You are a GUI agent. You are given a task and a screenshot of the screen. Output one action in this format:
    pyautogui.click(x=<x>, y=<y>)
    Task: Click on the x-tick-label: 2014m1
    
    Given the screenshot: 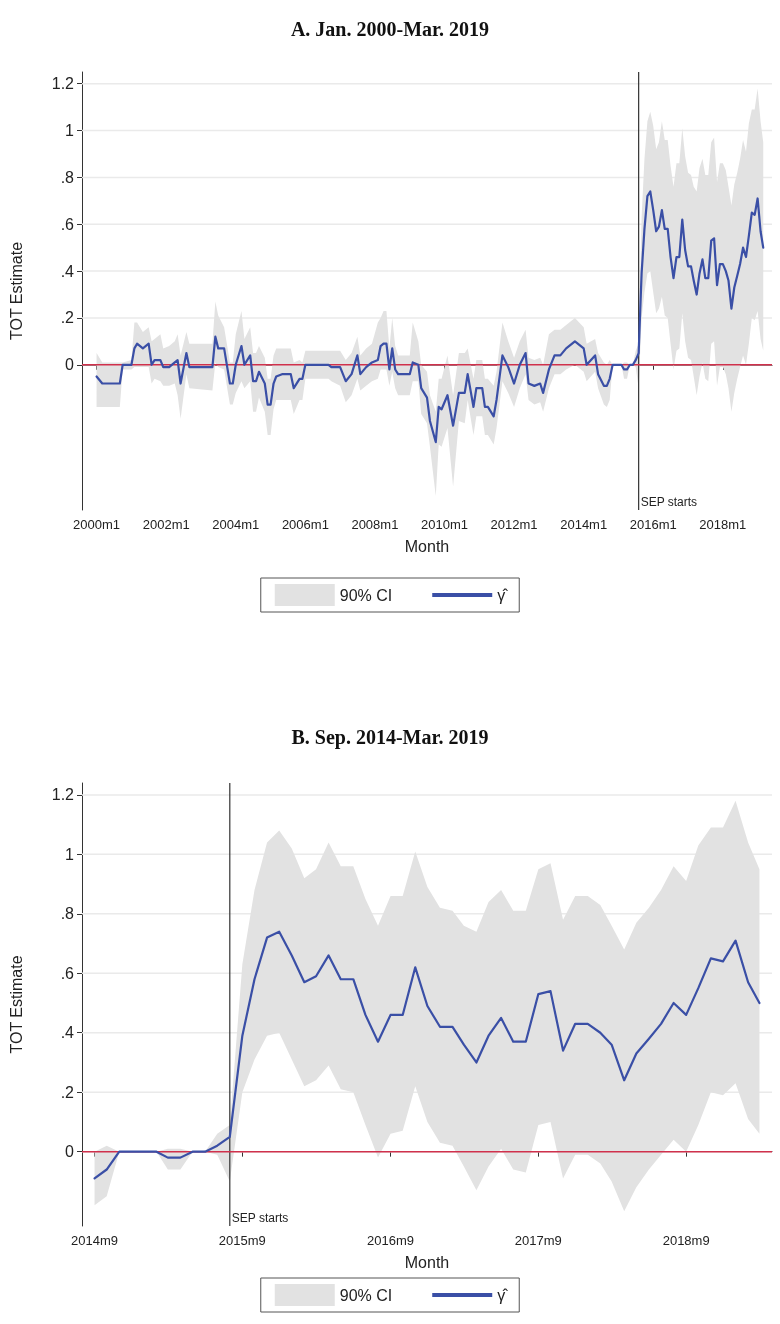 What is the action you would take?
    pyautogui.click(x=584, y=524)
    